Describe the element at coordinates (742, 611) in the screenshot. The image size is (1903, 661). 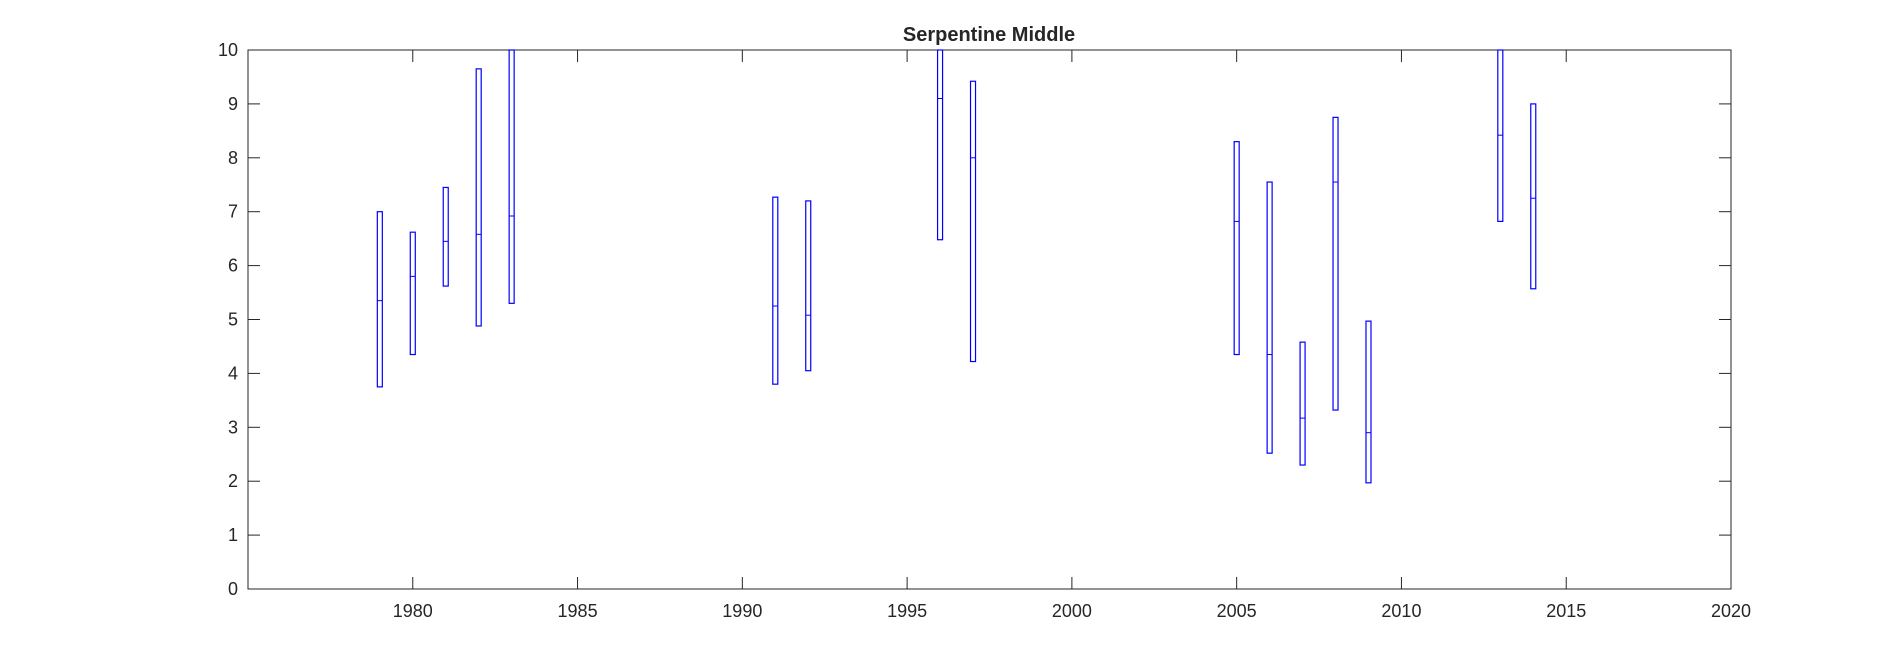
I see `x-tick-label: 1990` at that location.